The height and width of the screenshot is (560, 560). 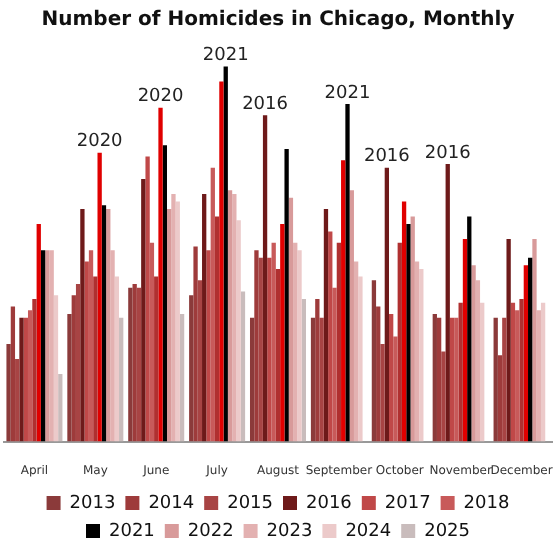 I want to click on legend-label: 2017, so click(x=407, y=503).